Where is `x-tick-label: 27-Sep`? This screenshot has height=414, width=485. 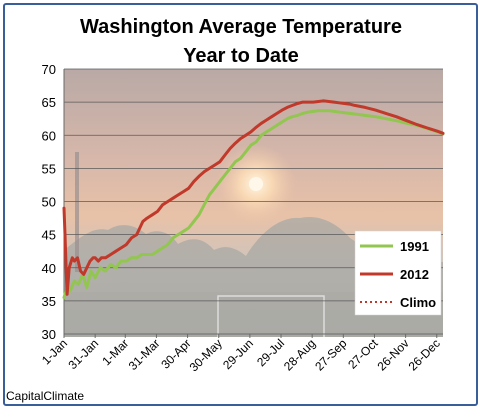
x-tick-label: 27-Sep is located at coordinates (330, 354).